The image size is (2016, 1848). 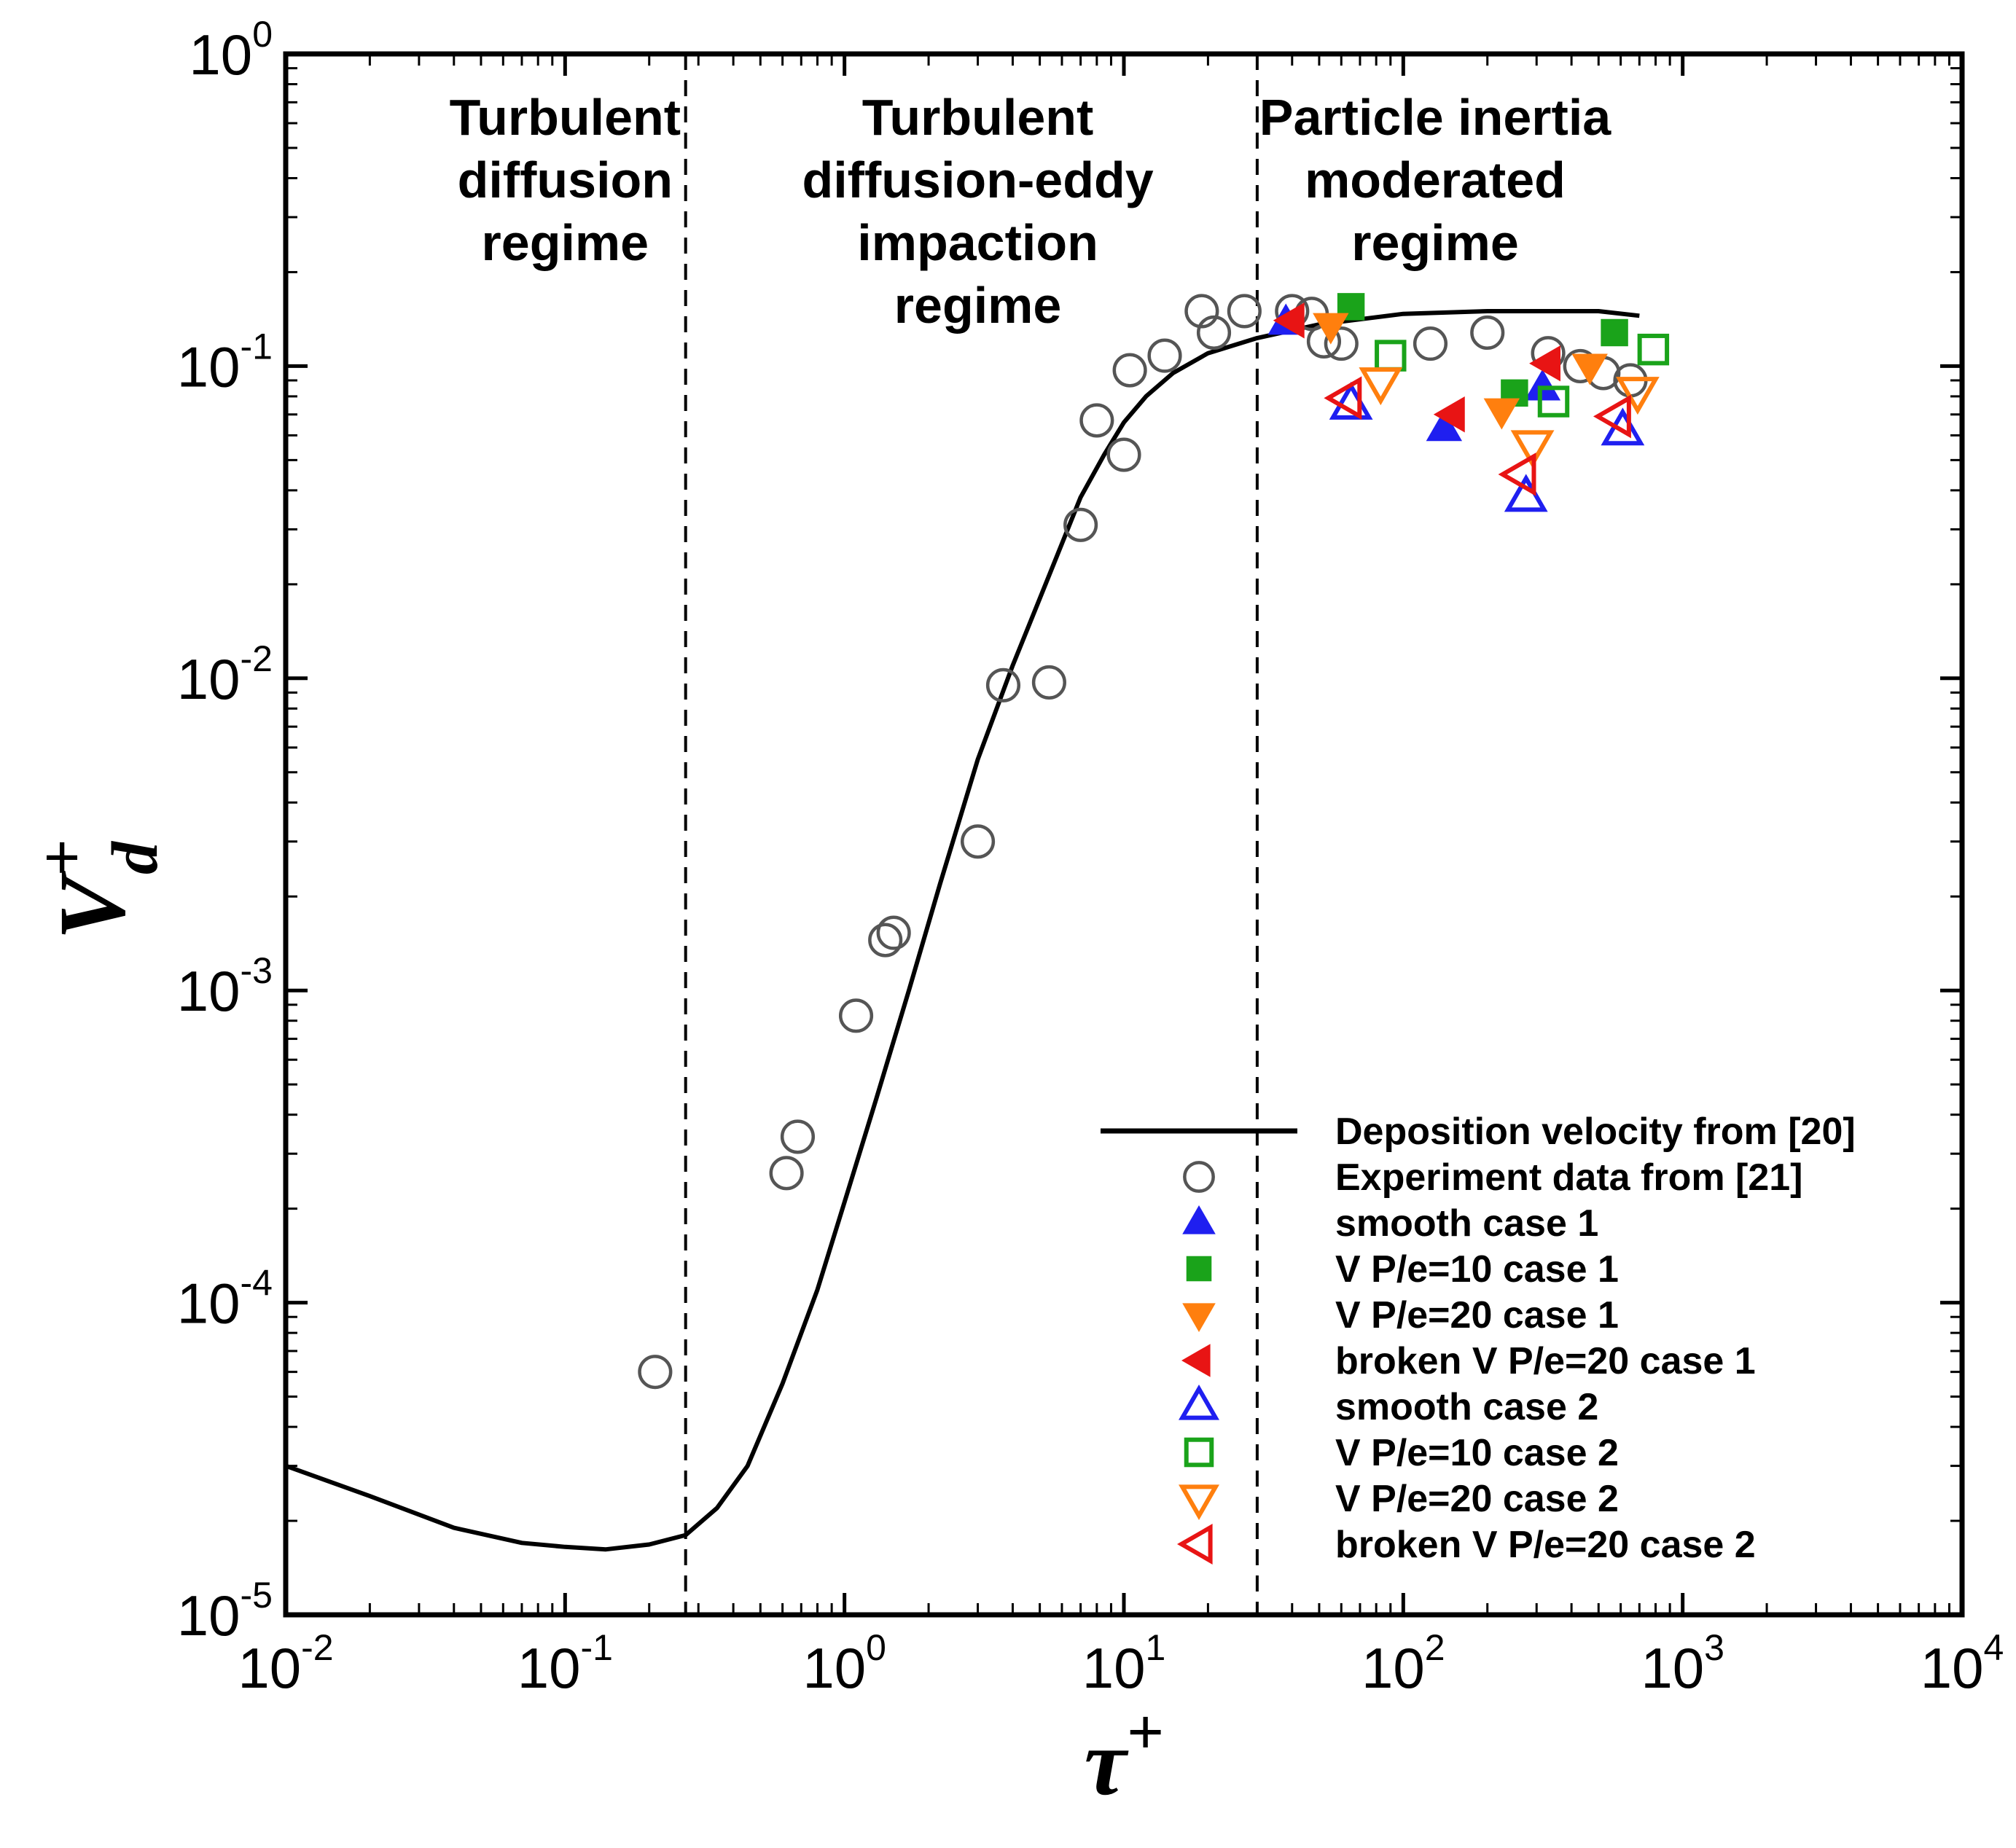 I want to click on x-tick-label: 10⁻², so click(x=286, y=1664).